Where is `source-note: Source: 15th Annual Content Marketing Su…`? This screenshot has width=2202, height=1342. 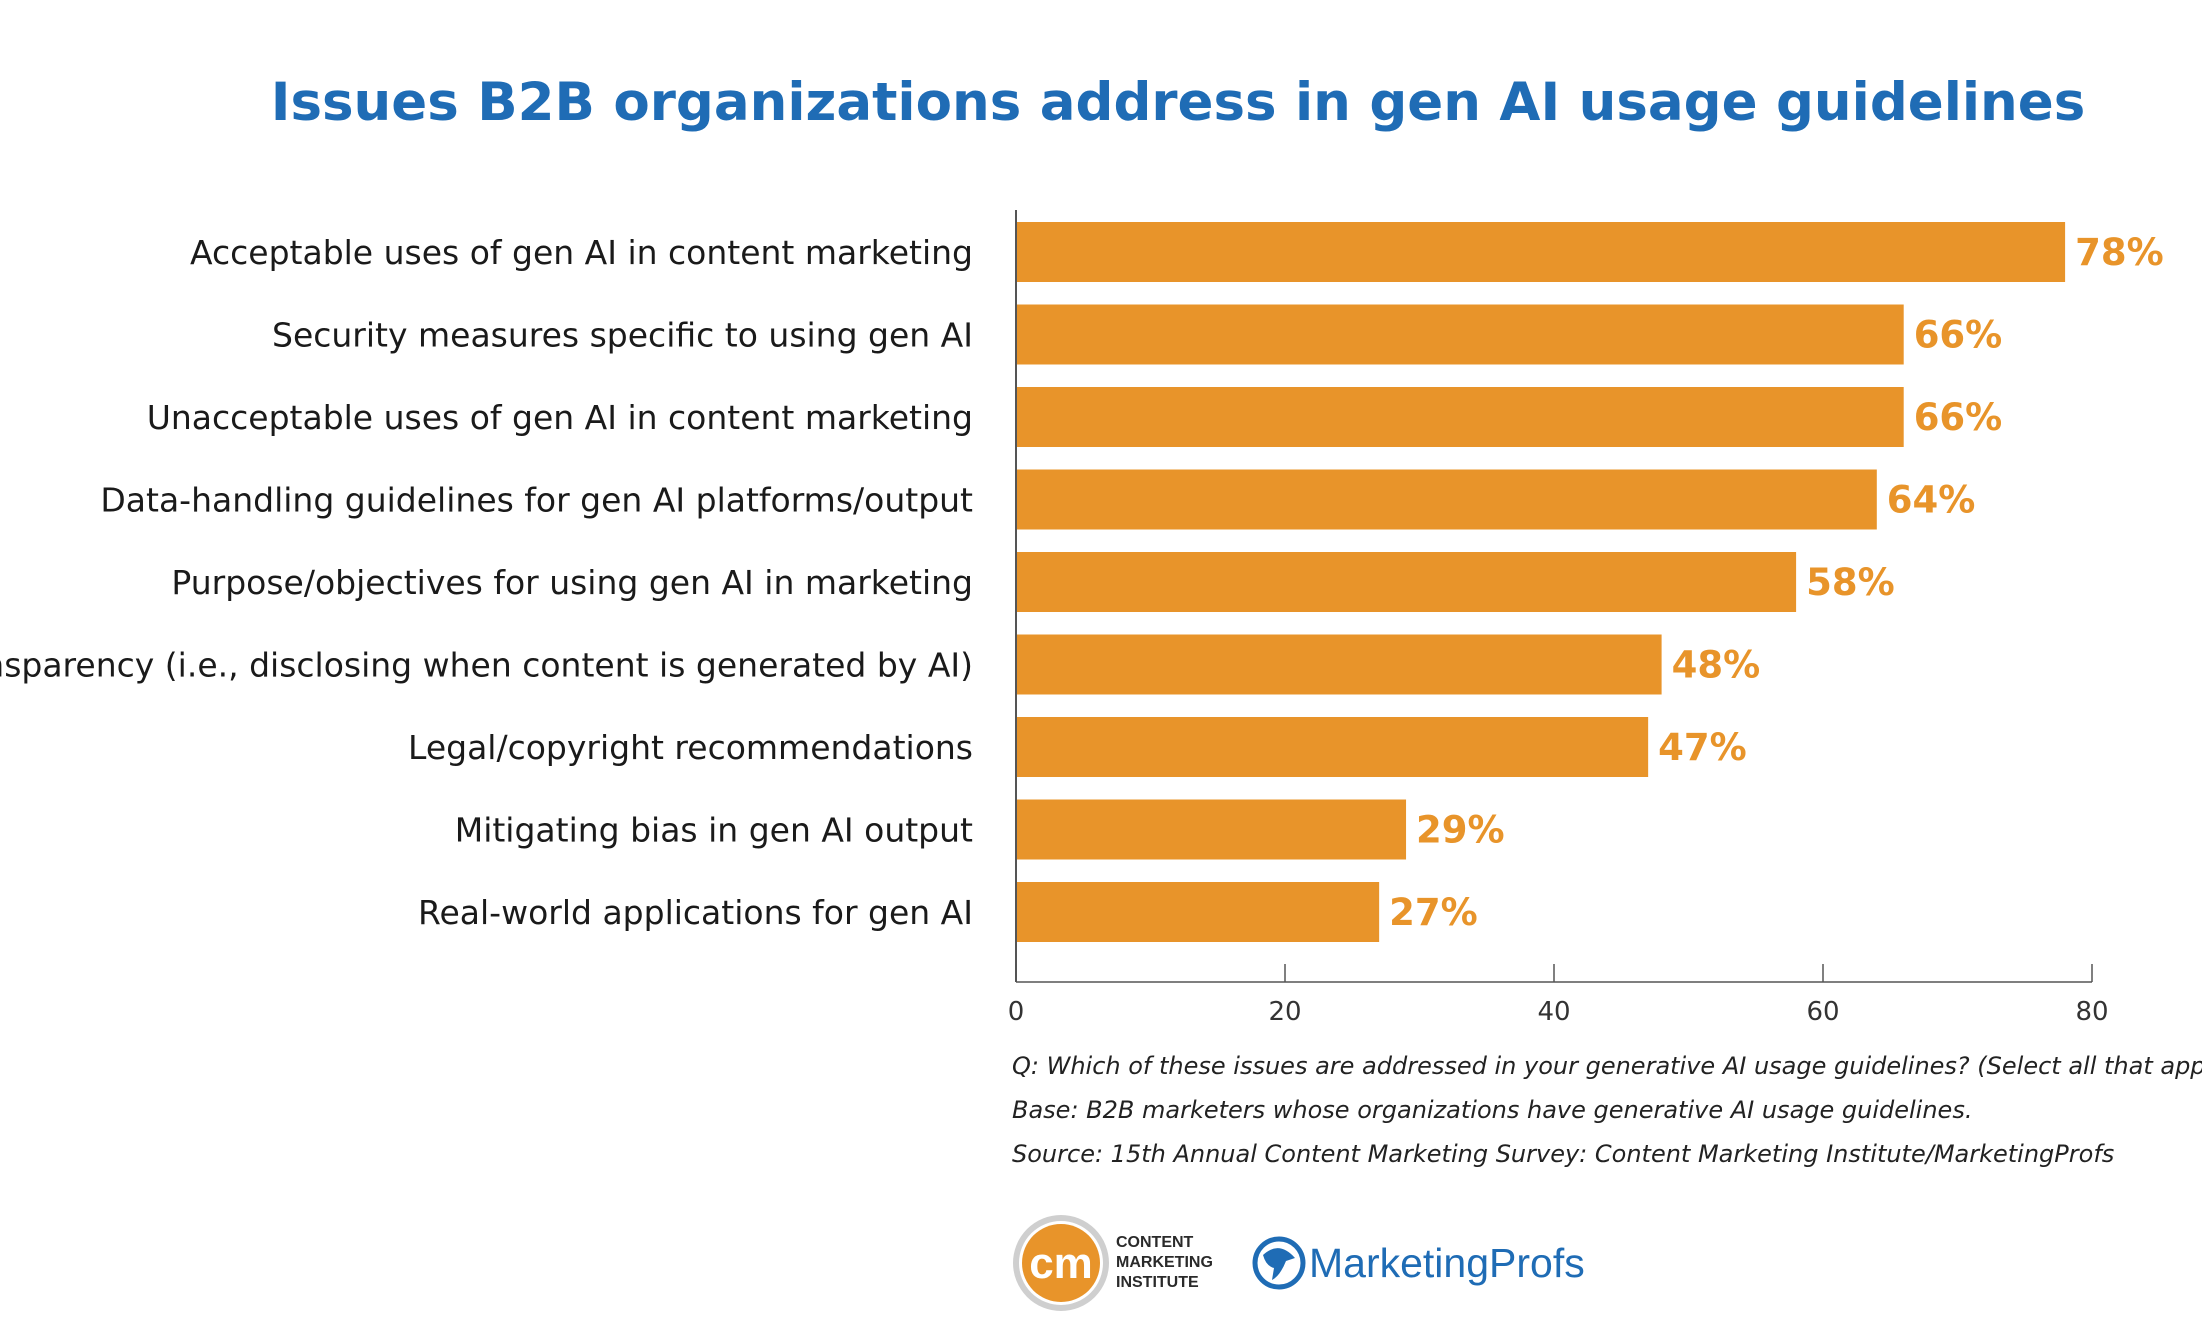
source-note: Source: 15th Annual Content Marketing Su… is located at coordinates (1563, 1154).